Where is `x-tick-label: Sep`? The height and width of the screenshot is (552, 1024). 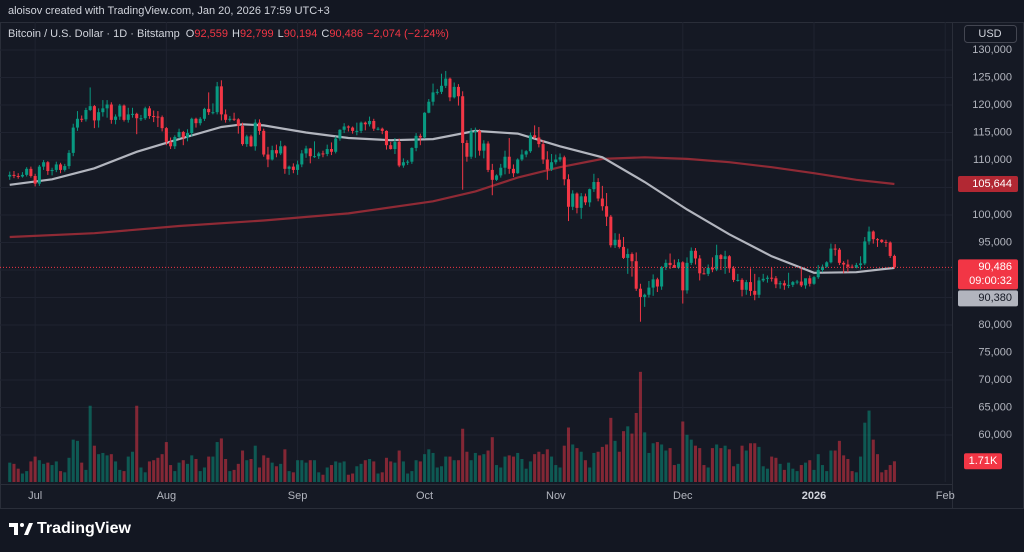 x-tick-label: Sep is located at coordinates (298, 496).